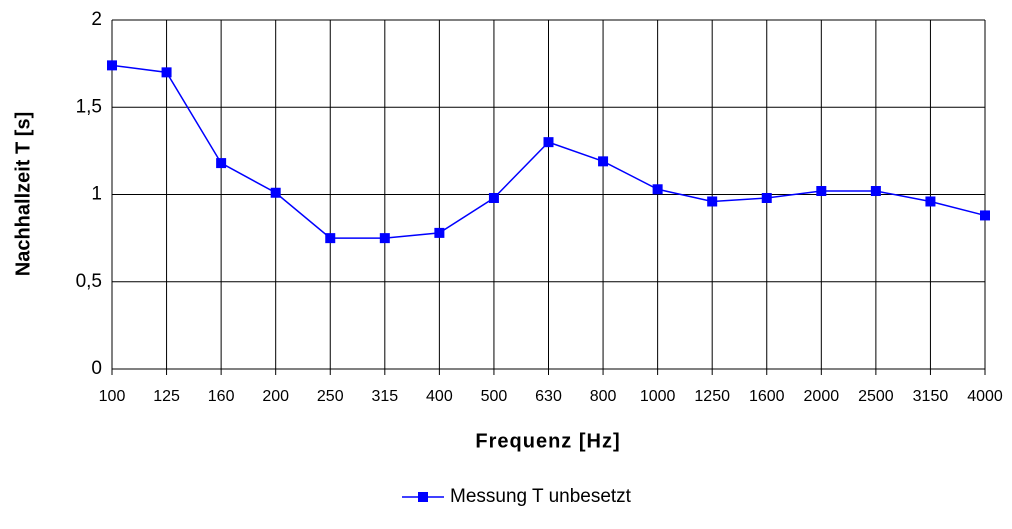 The image size is (1012, 529). What do you see at coordinates (96, 368) in the screenshot?
I see `y-tick-label: 0` at bounding box center [96, 368].